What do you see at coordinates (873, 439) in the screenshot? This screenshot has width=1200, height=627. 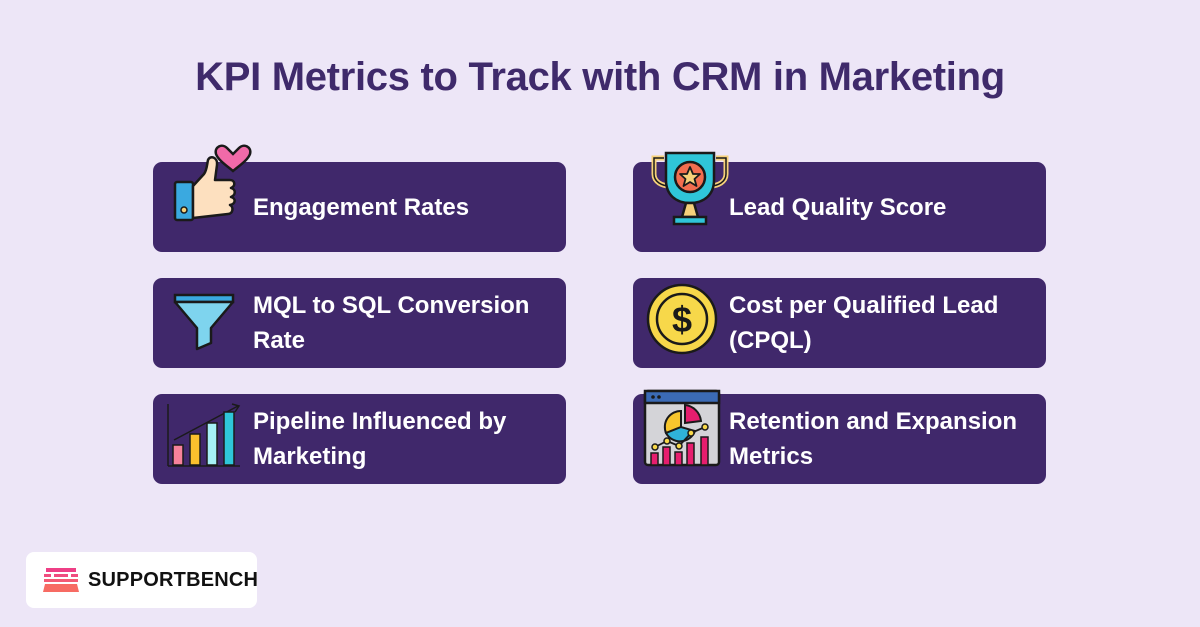 I see `metric-label: Retention and Expansion Metrics` at bounding box center [873, 439].